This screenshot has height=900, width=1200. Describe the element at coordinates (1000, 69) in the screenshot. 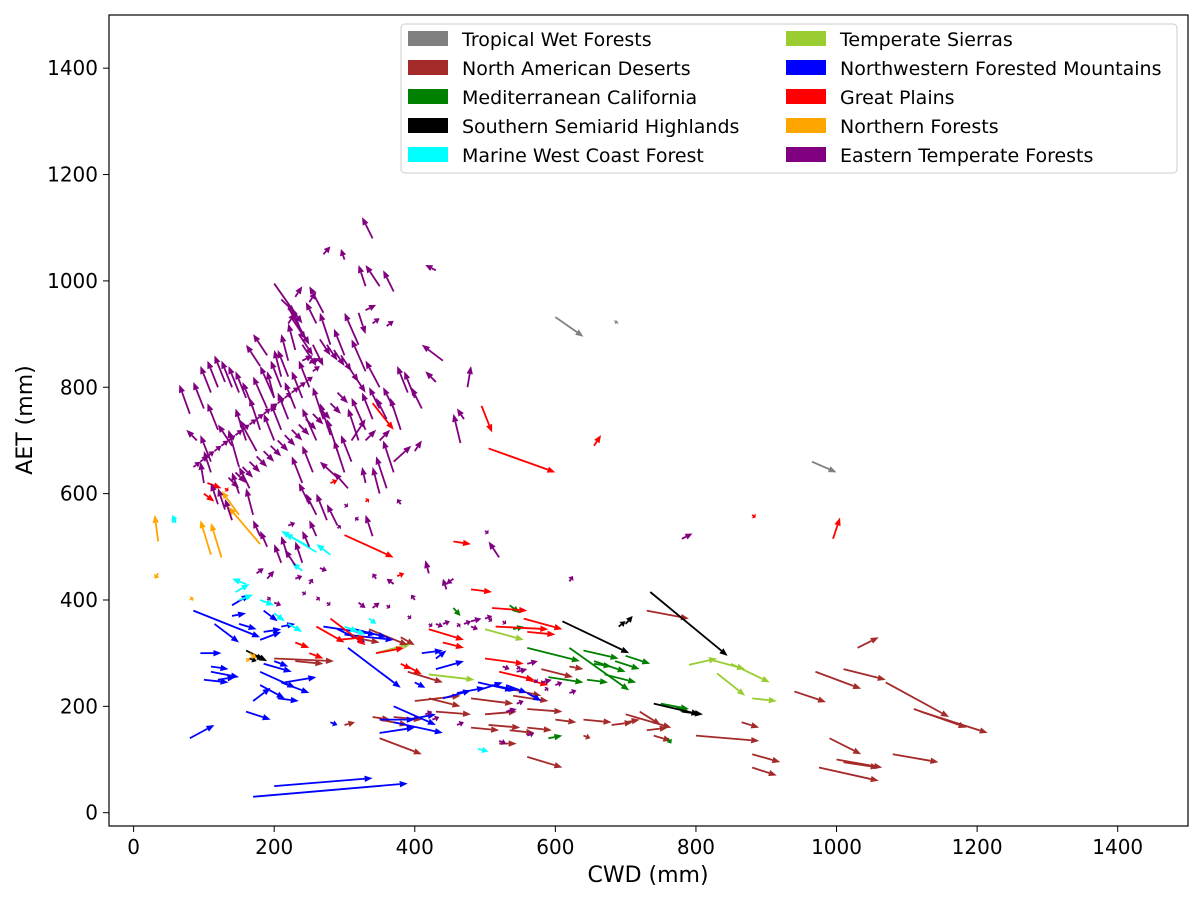

I see `legend-label: Northwestern Forested Mountains` at that location.